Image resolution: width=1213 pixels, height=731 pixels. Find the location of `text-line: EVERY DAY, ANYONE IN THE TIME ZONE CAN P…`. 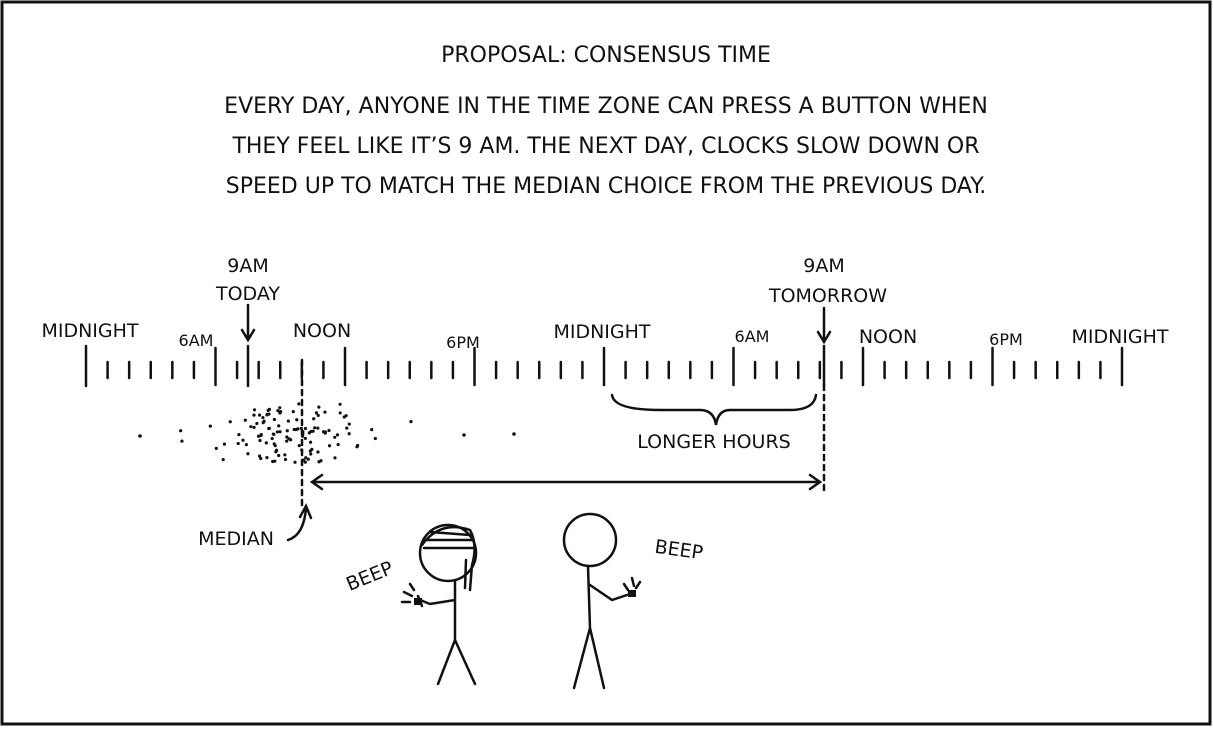

text-line: EVERY DAY, ANYONE IN THE TIME ZONE CAN P… is located at coordinates (606, 106).